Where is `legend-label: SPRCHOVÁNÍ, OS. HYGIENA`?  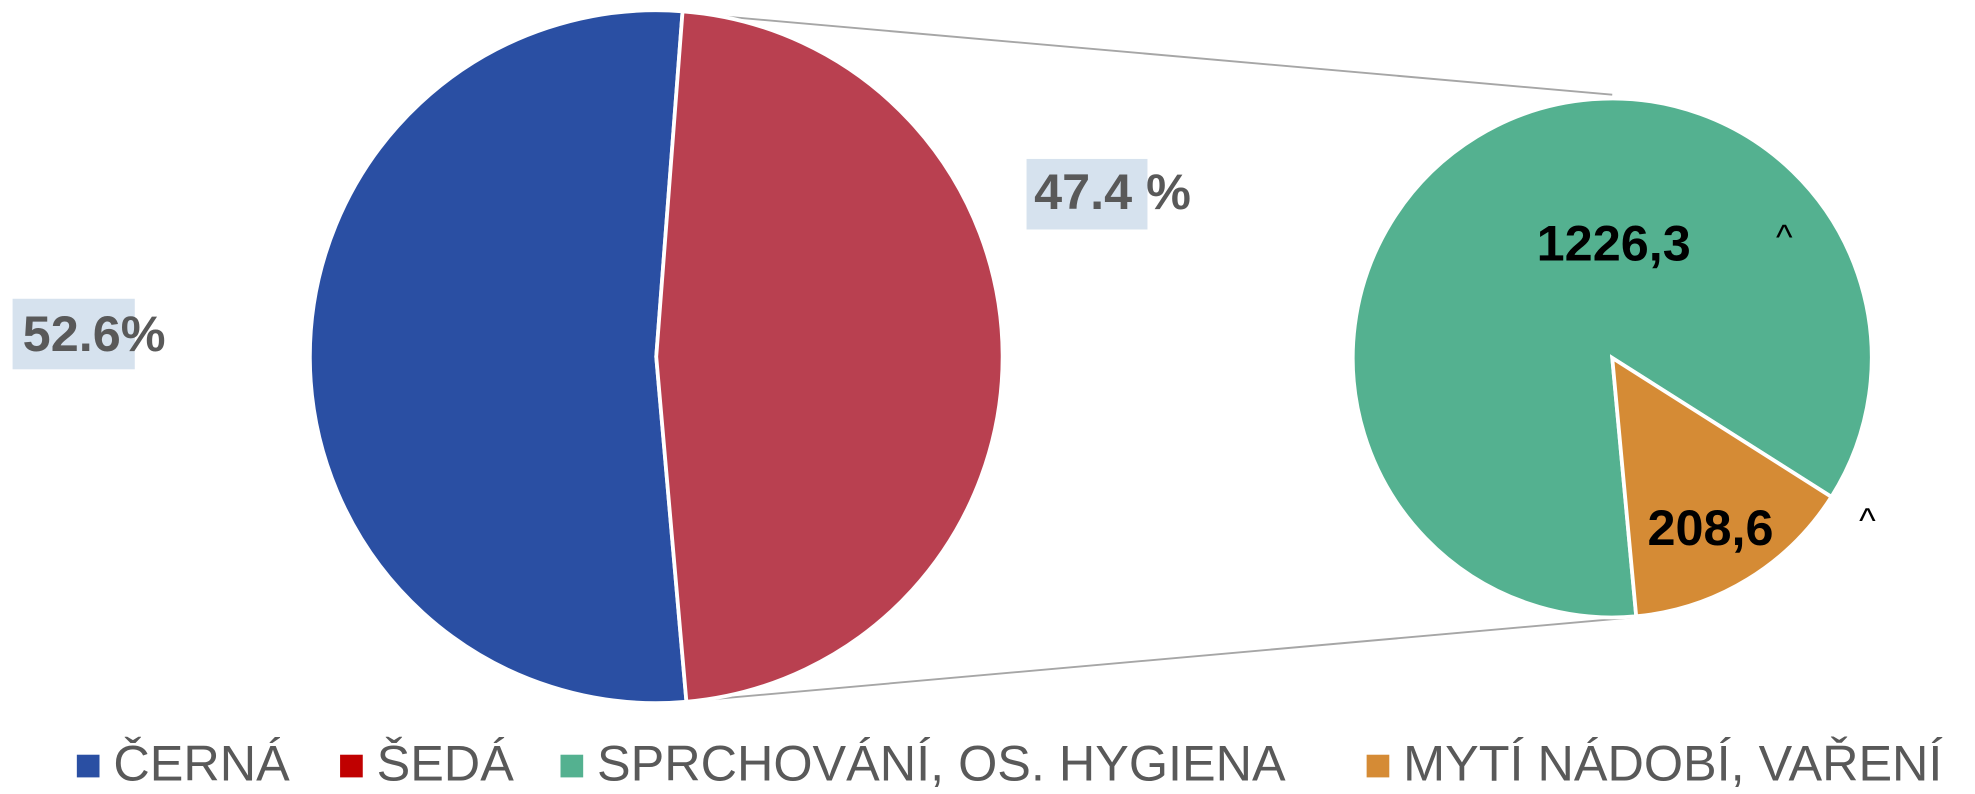 legend-label: SPRCHOVÁNÍ, OS. HYGIENA is located at coordinates (941, 763).